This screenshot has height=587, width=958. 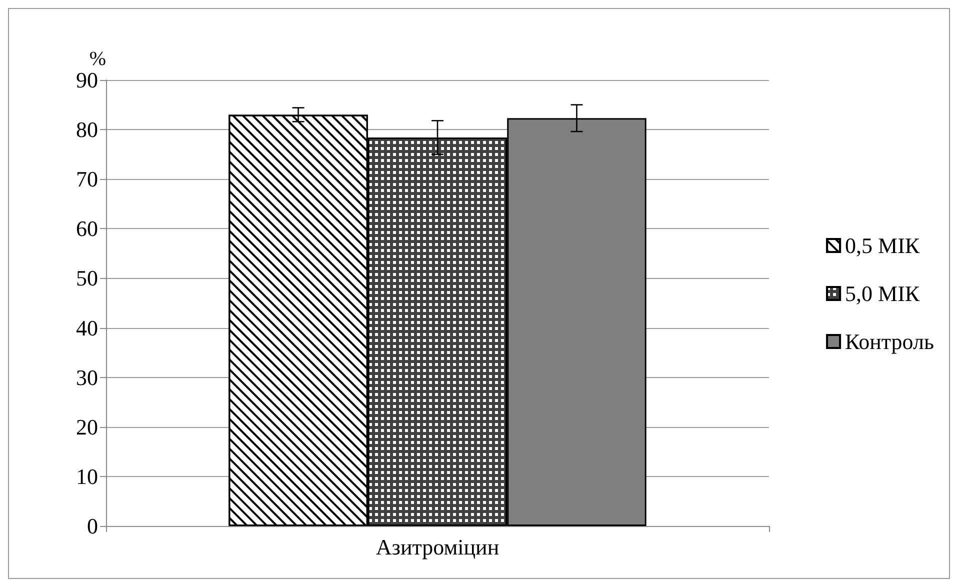 I want to click on y-tick-label: 30, so click(x=87, y=377).